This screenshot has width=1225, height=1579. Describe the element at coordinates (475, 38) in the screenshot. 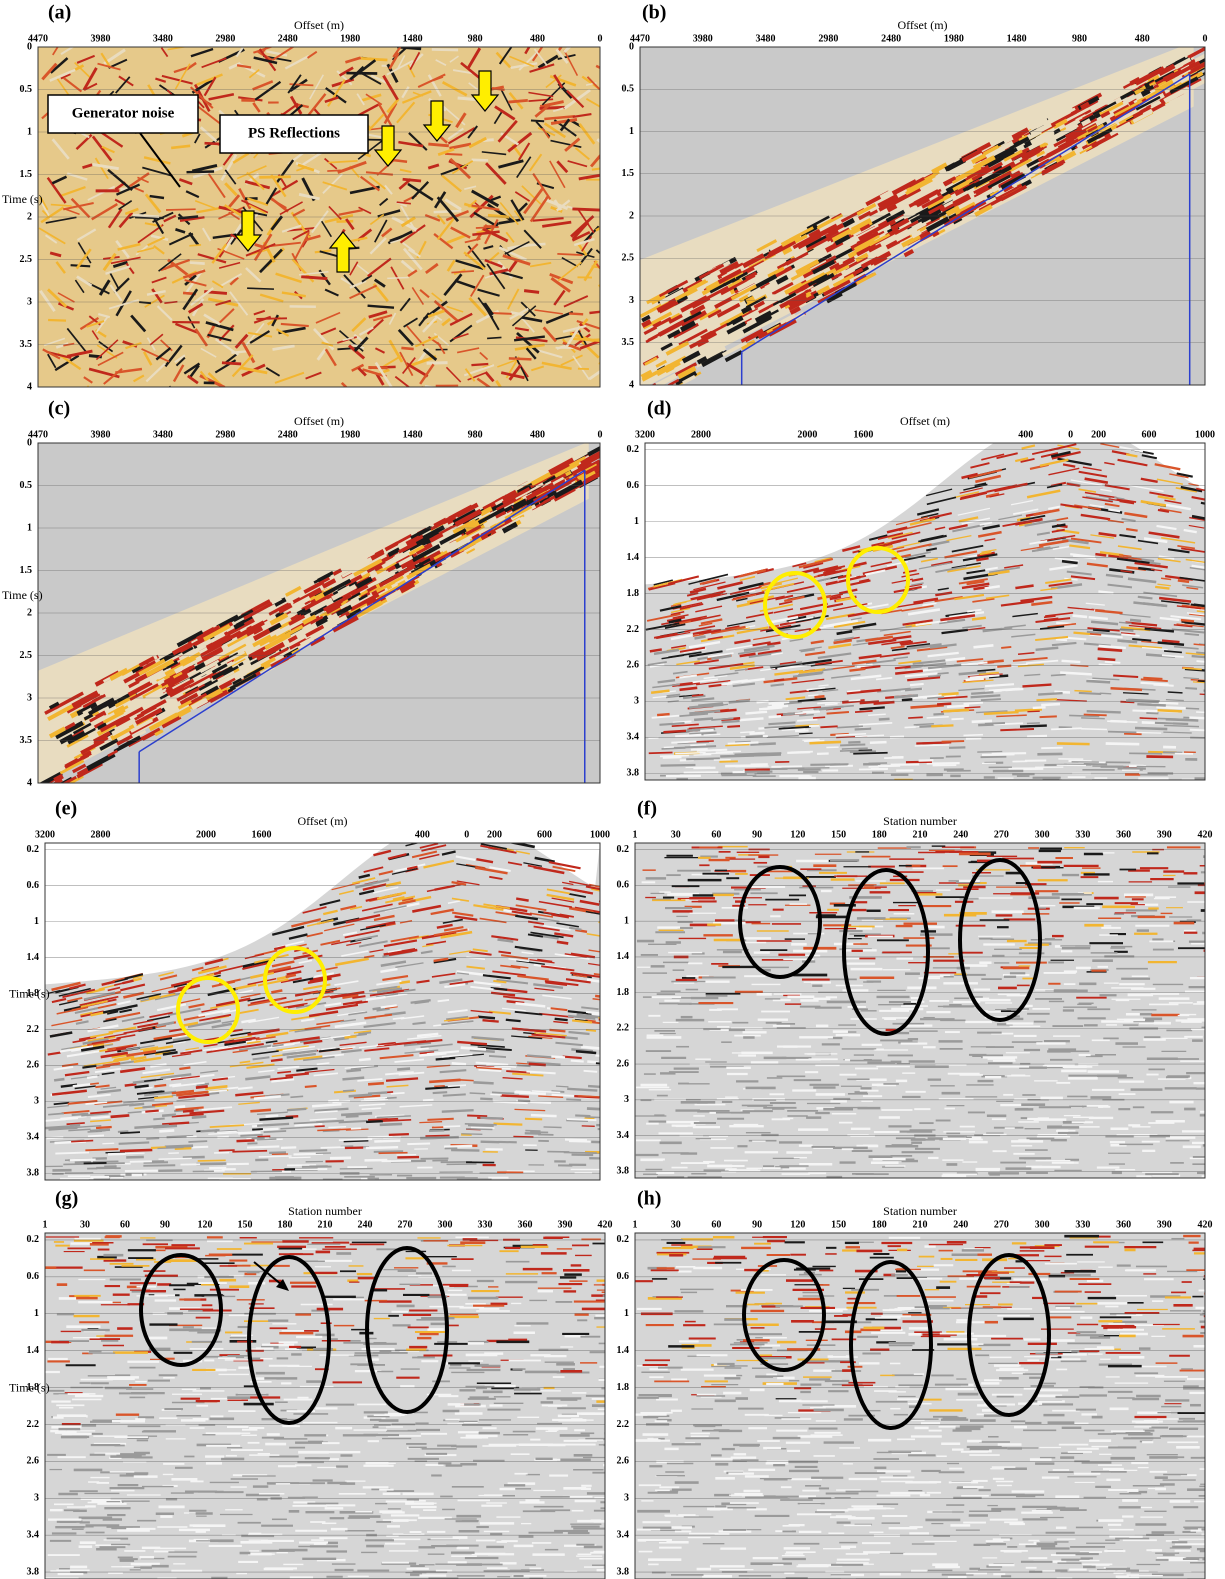

I see `x-tick-label: 980` at that location.